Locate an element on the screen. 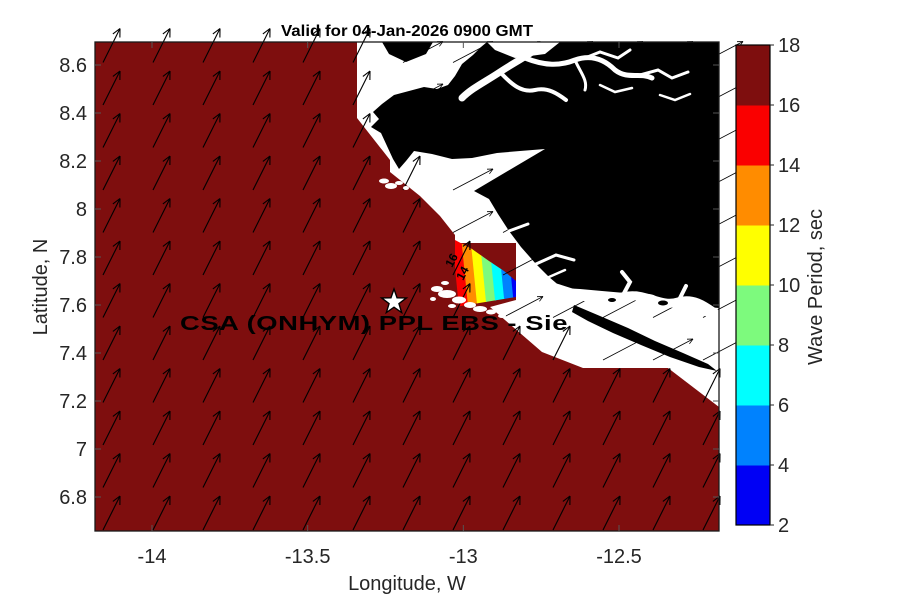 The height and width of the screenshot is (600, 900). y-tick-label: 7.6 is located at coordinates (73, 306).